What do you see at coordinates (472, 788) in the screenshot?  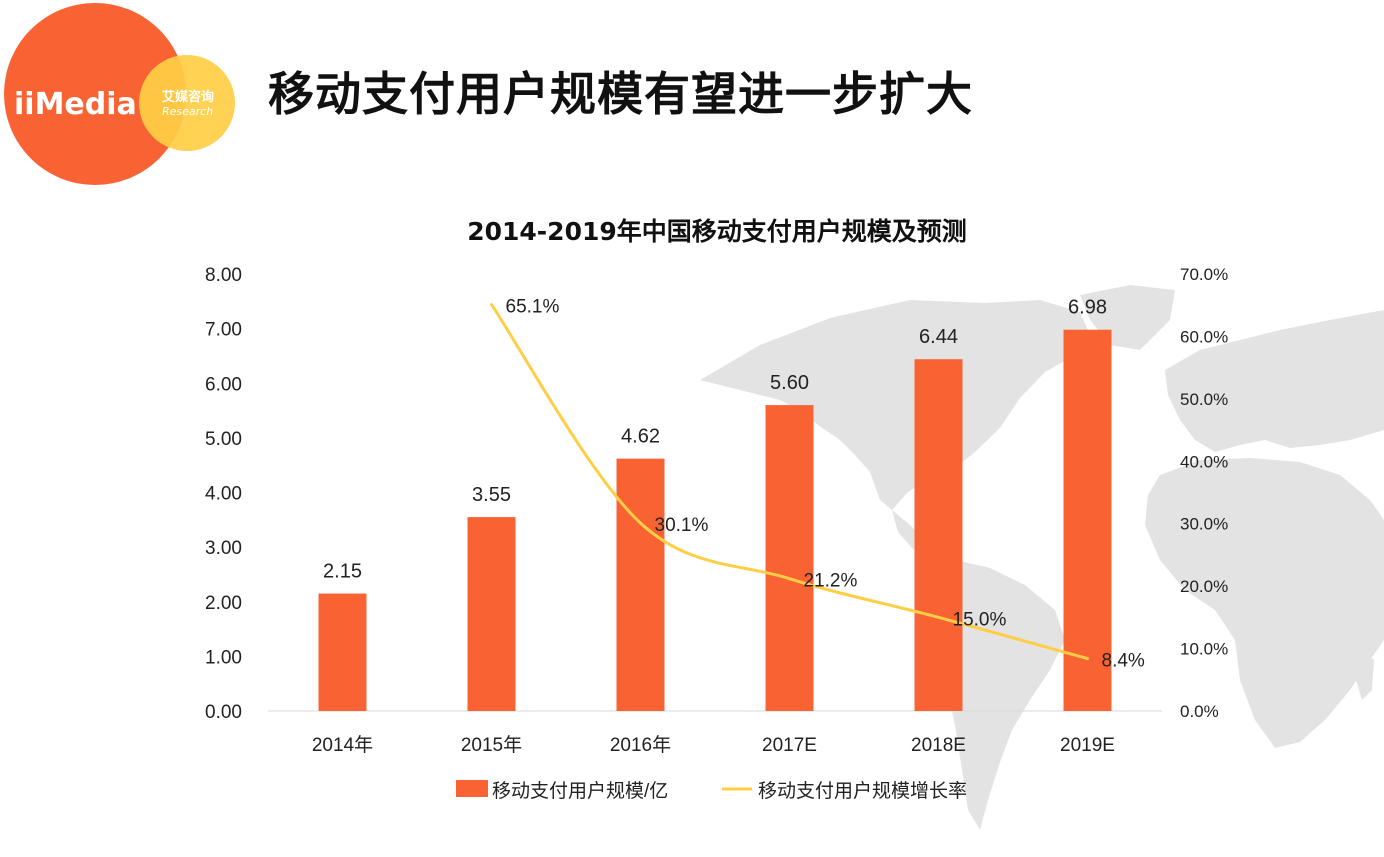 I see `legend-bar-swatch` at bounding box center [472, 788].